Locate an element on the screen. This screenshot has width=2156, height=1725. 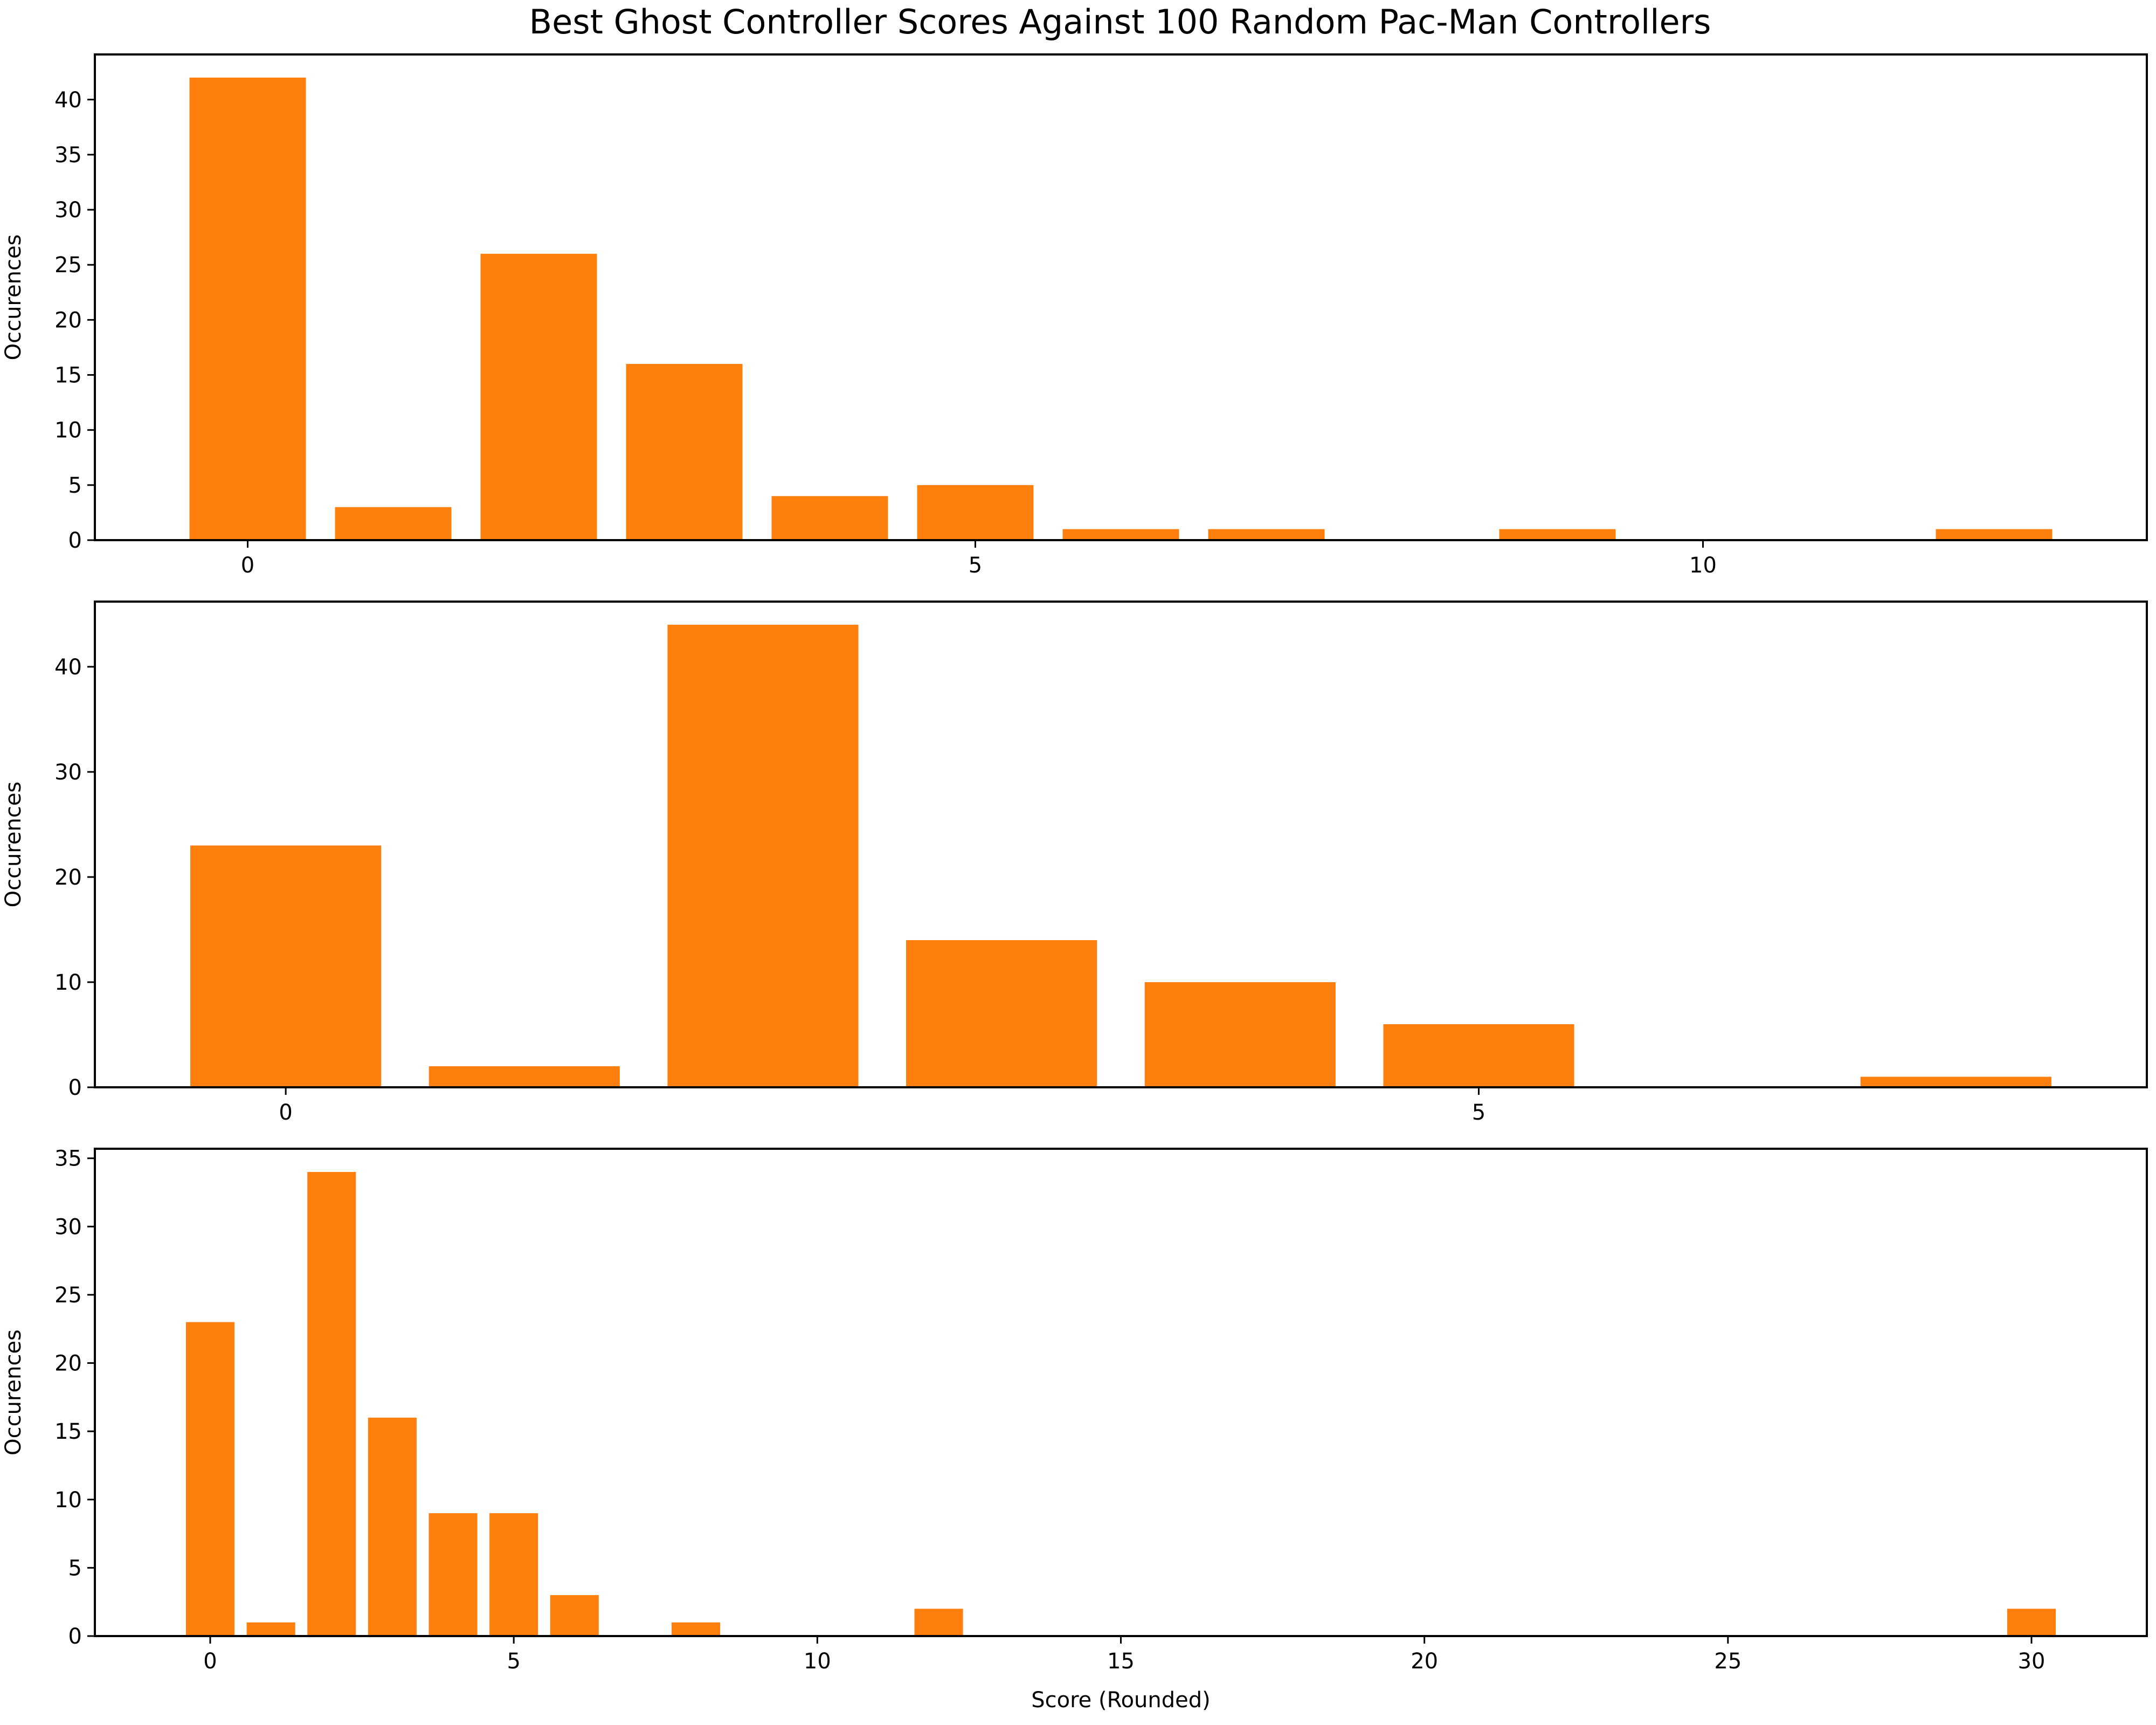
x-axis-label: Score (Rounded) is located at coordinates (1121, 1700).